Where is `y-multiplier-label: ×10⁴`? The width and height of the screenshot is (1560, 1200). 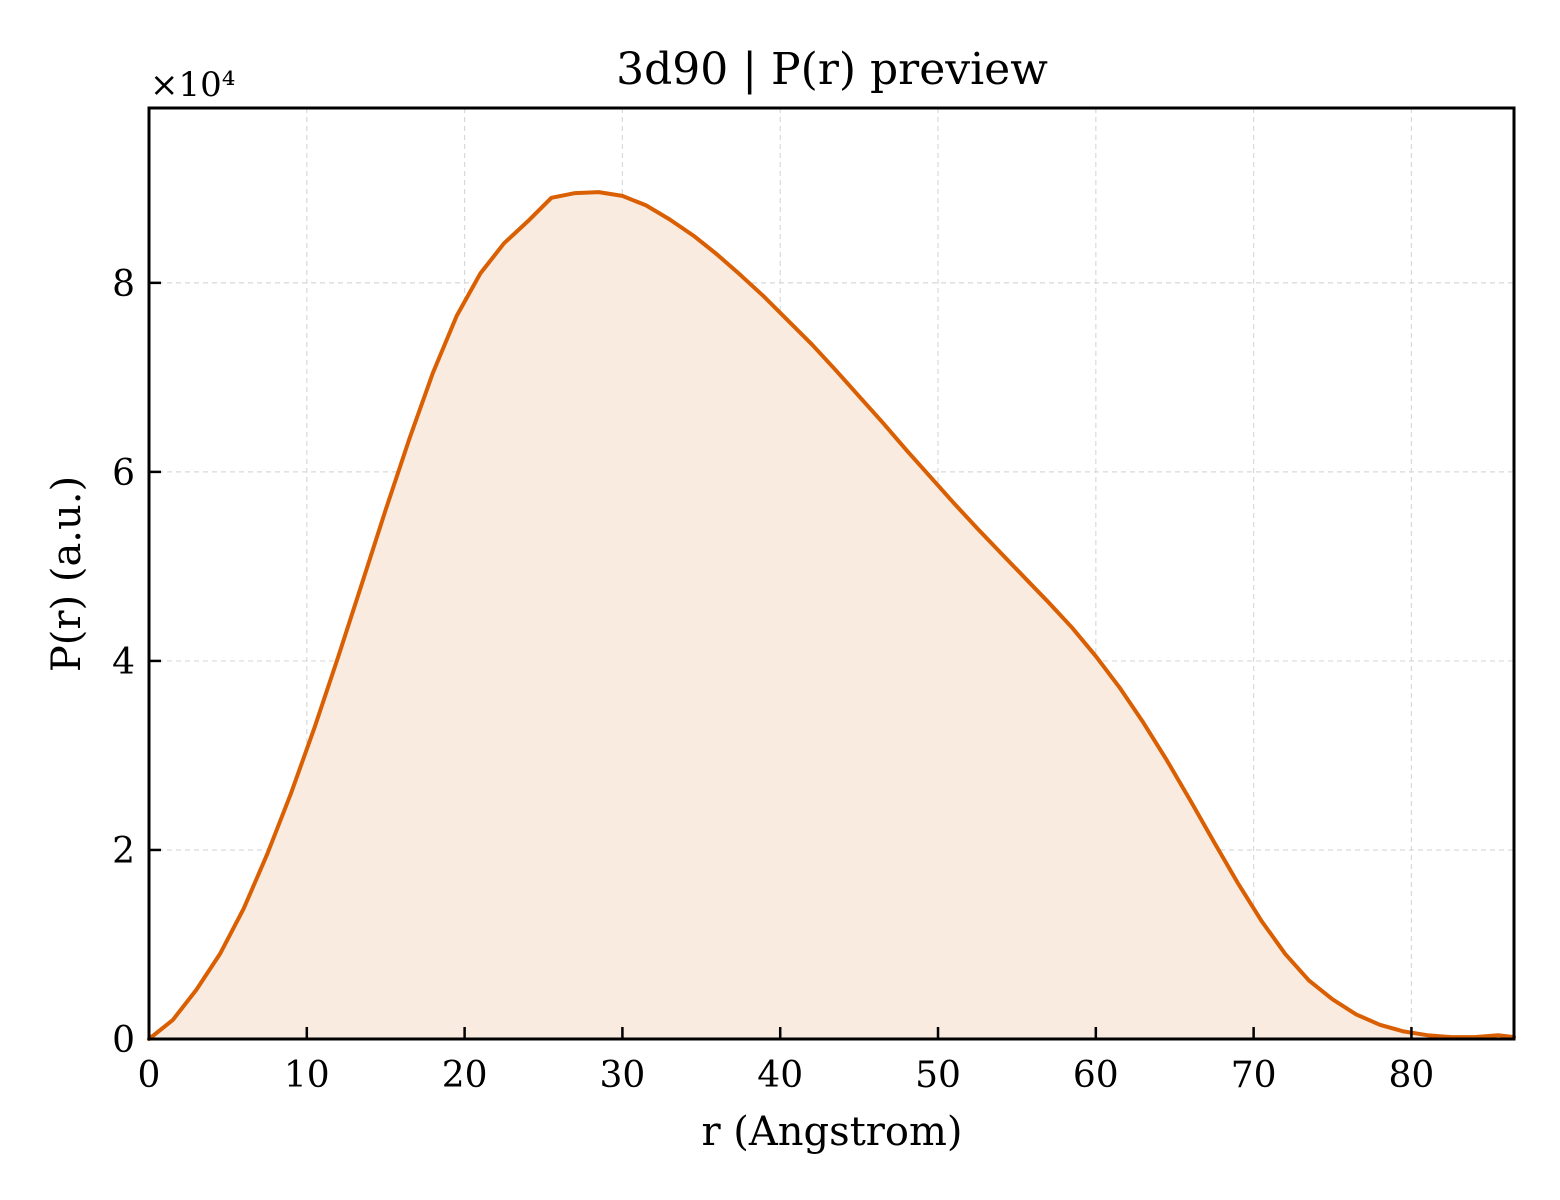
y-multiplier-label: ×10⁴ is located at coordinates (192, 85).